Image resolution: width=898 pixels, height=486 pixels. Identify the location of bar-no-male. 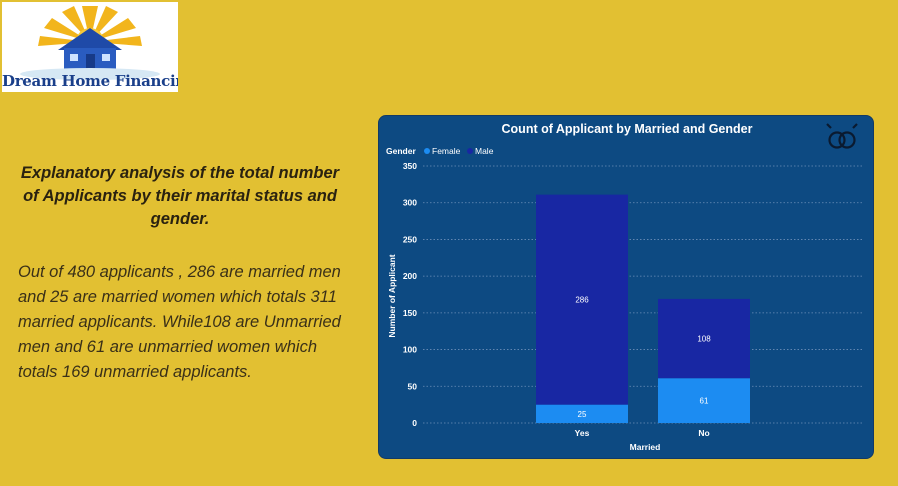
(704, 338).